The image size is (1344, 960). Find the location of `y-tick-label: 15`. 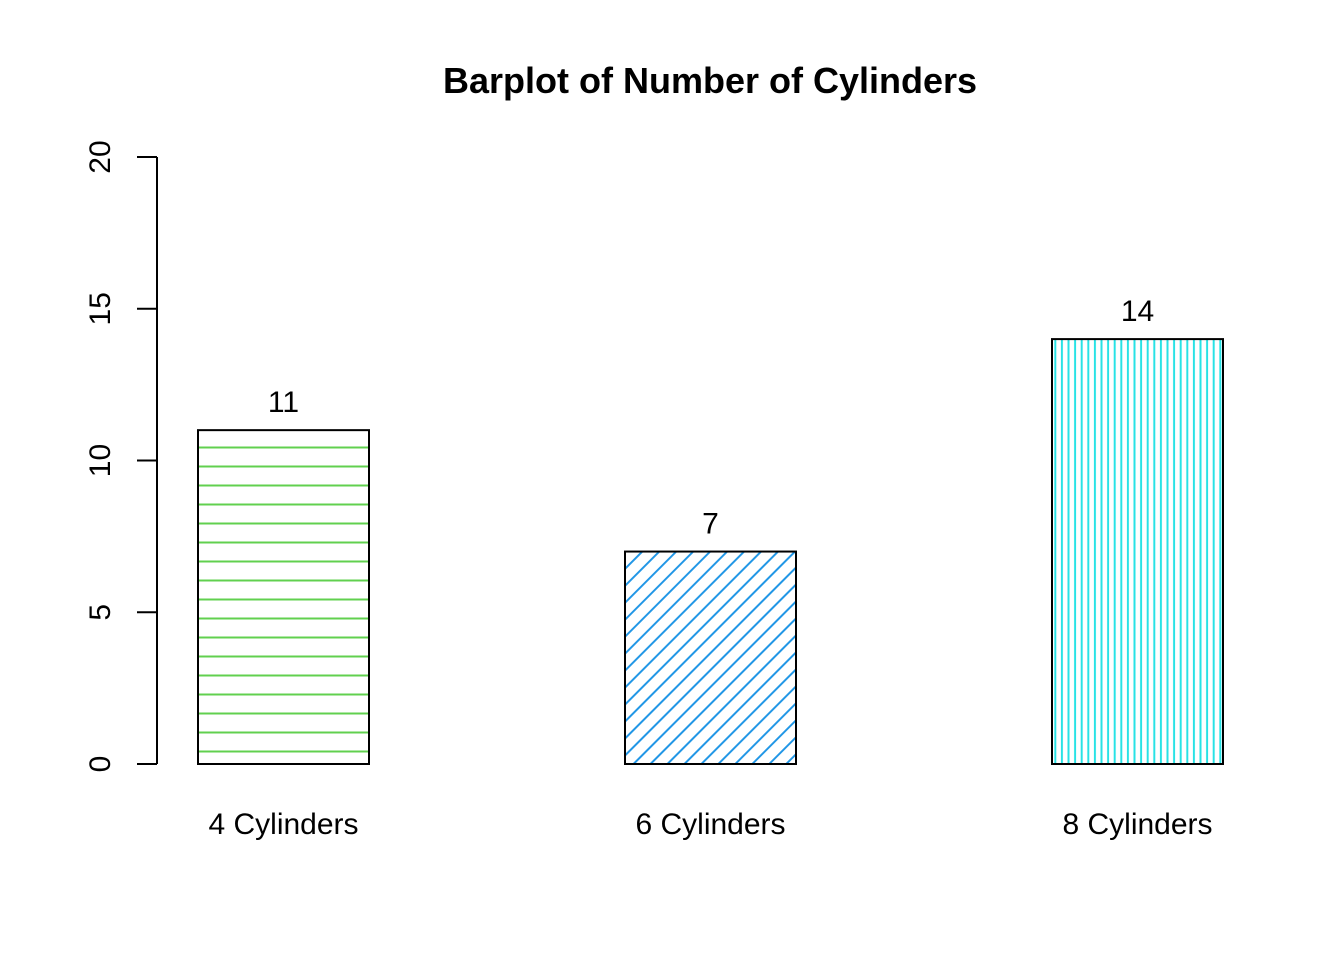

y-tick-label: 15 is located at coordinates (100, 308).